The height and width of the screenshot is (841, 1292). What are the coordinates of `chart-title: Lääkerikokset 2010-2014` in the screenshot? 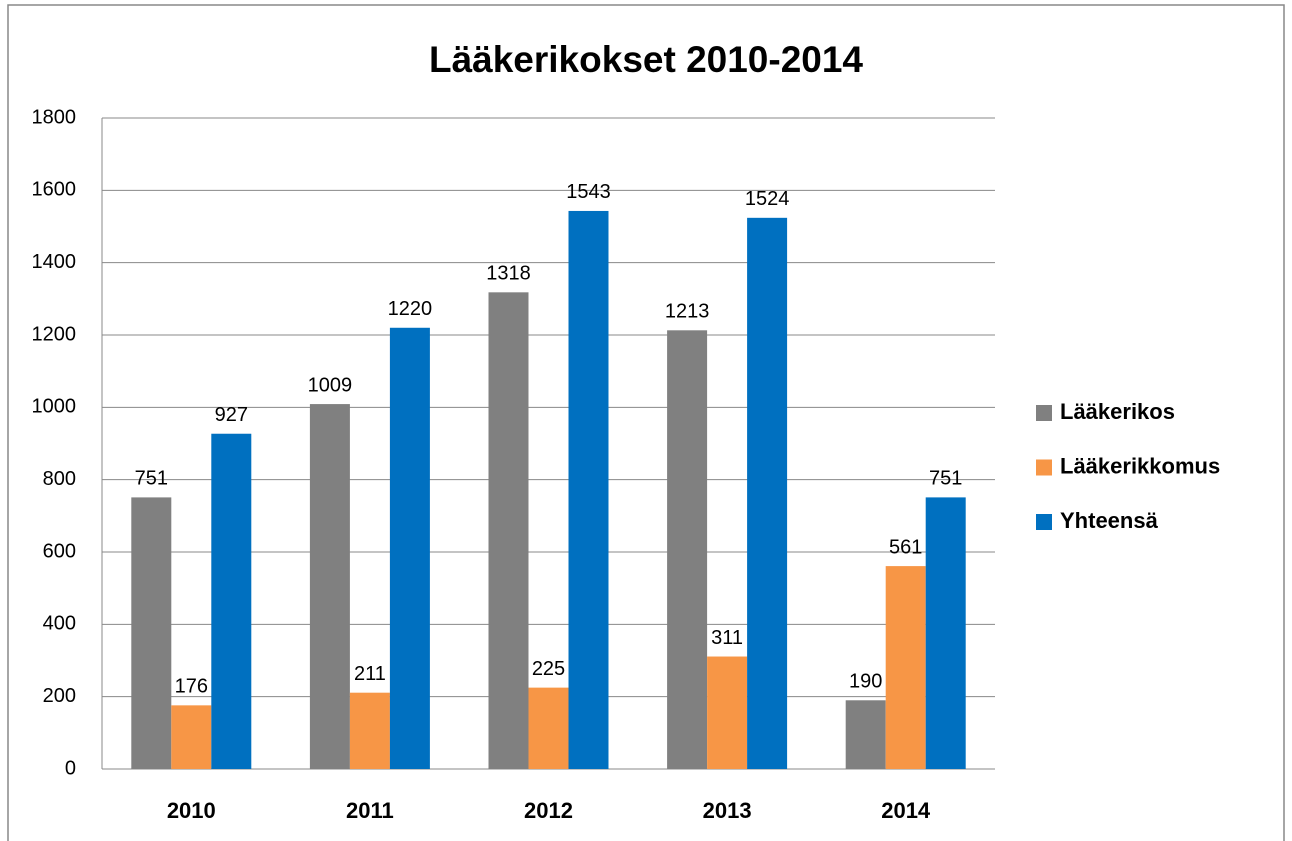 It's located at (646, 59).